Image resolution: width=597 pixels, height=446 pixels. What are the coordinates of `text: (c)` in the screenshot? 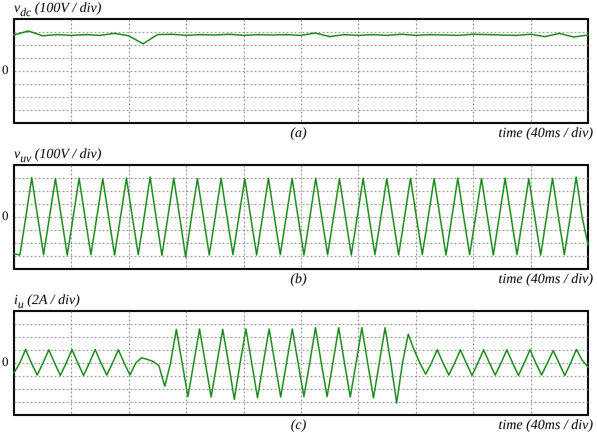 It's located at (298, 425).